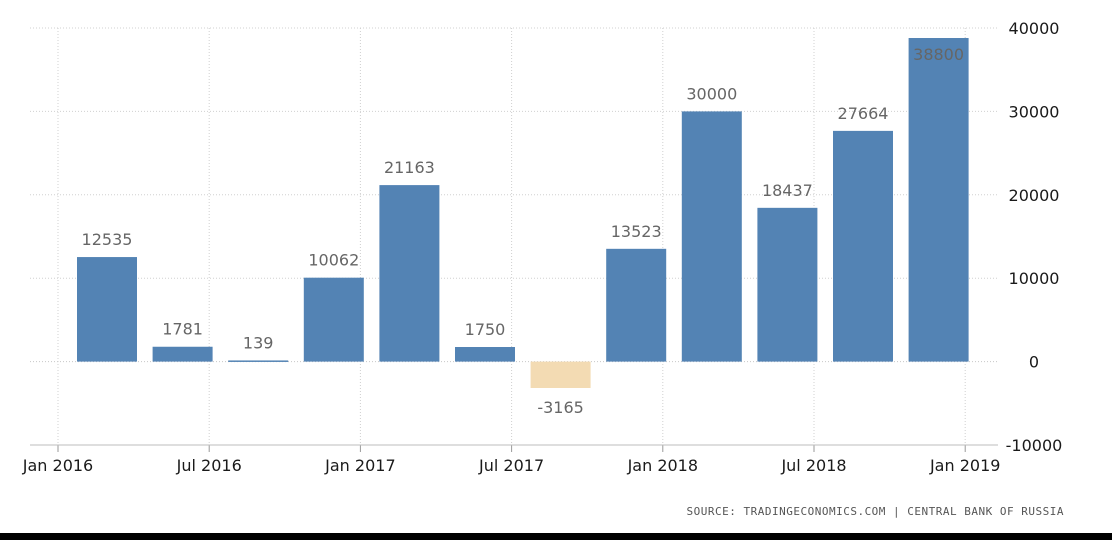 Image resolution: width=1112 pixels, height=540 pixels. Describe the element at coordinates (1034, 445) in the screenshot. I see `y-tick-label: -10000` at that location.